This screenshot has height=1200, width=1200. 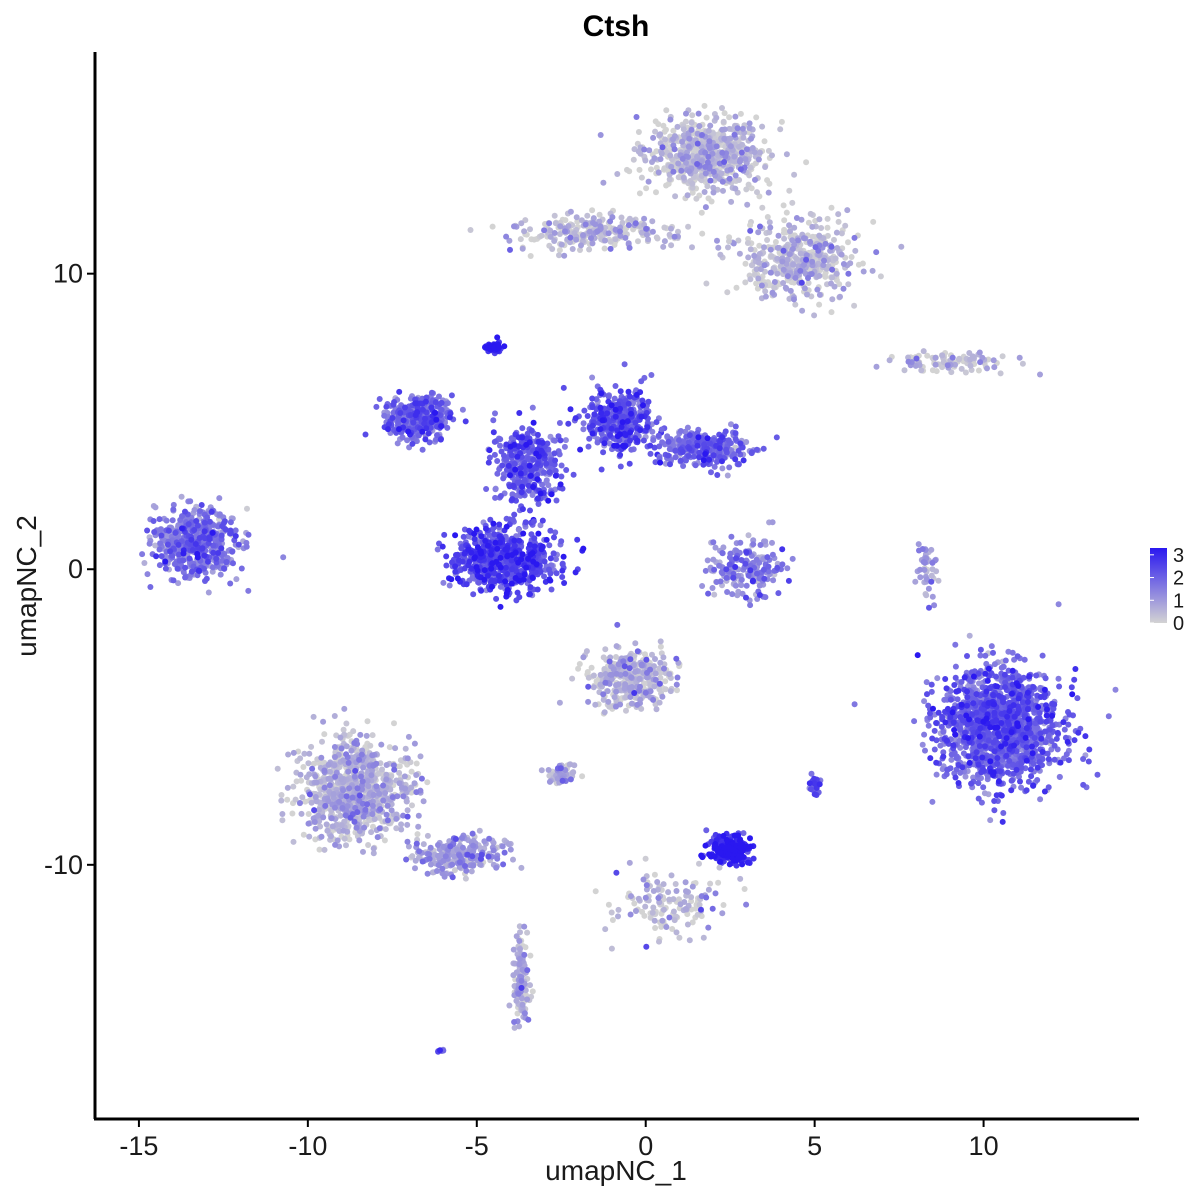 I want to click on cluster-tip-top, so click(x=495, y=345).